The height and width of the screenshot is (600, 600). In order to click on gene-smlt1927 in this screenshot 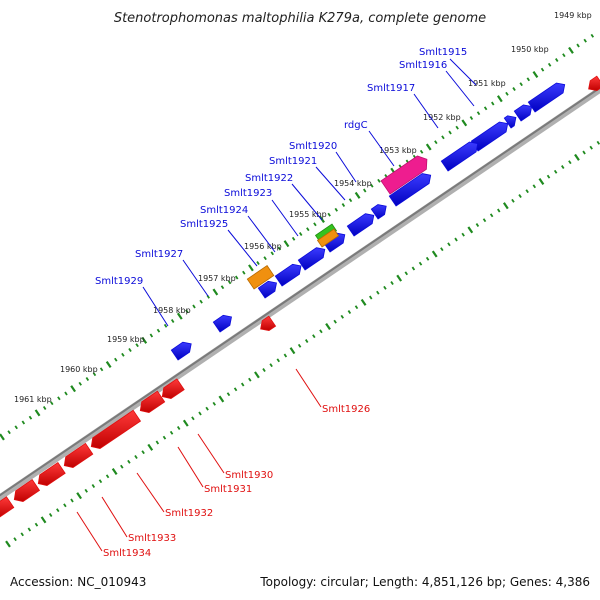, I will do `click(267, 289)`.